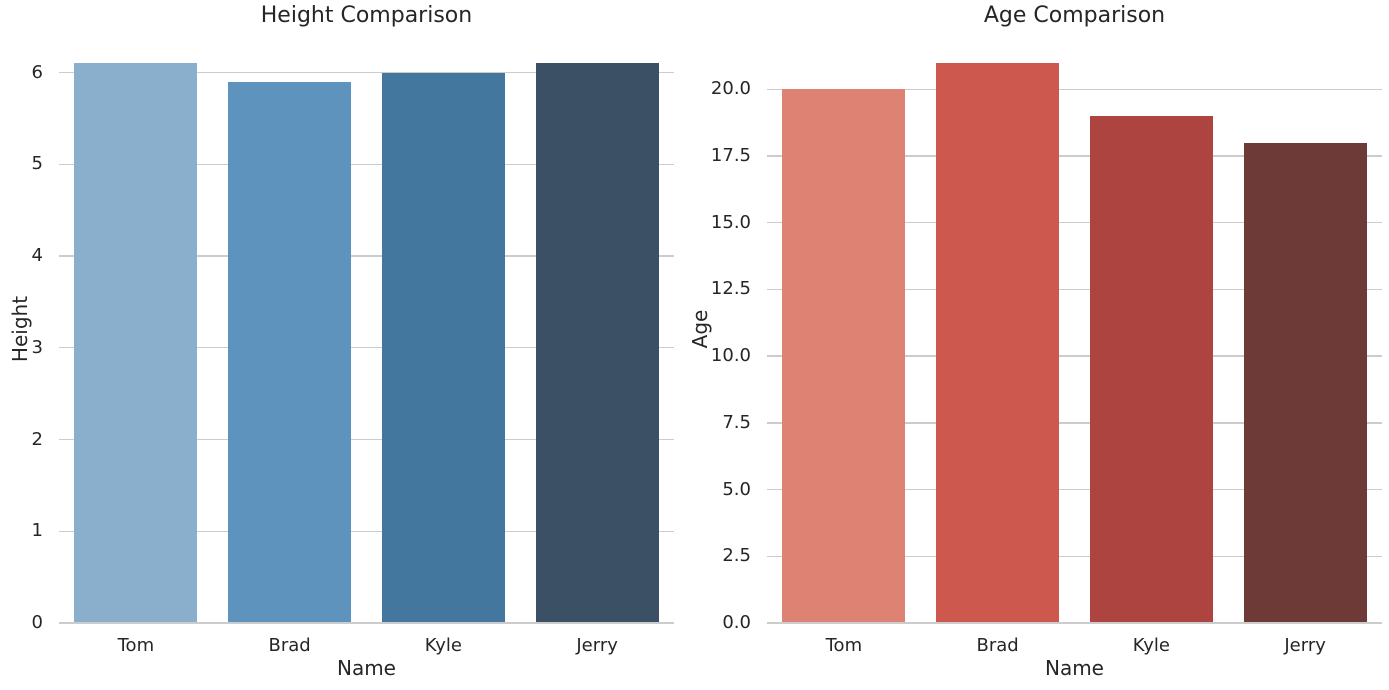 This screenshot has width=1389, height=690. I want to click on y-tick-label: 2, so click(37, 439).